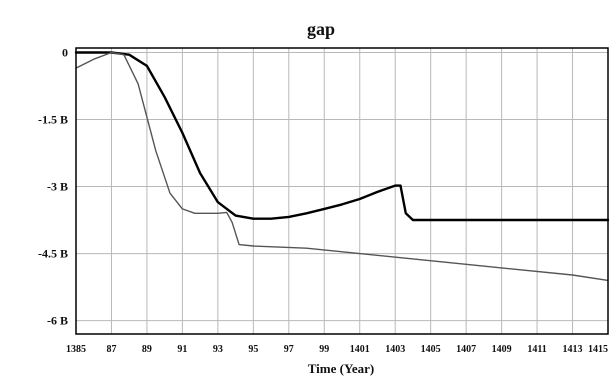 The height and width of the screenshot is (388, 614). I want to click on x-tick-label: 87, so click(111, 349).